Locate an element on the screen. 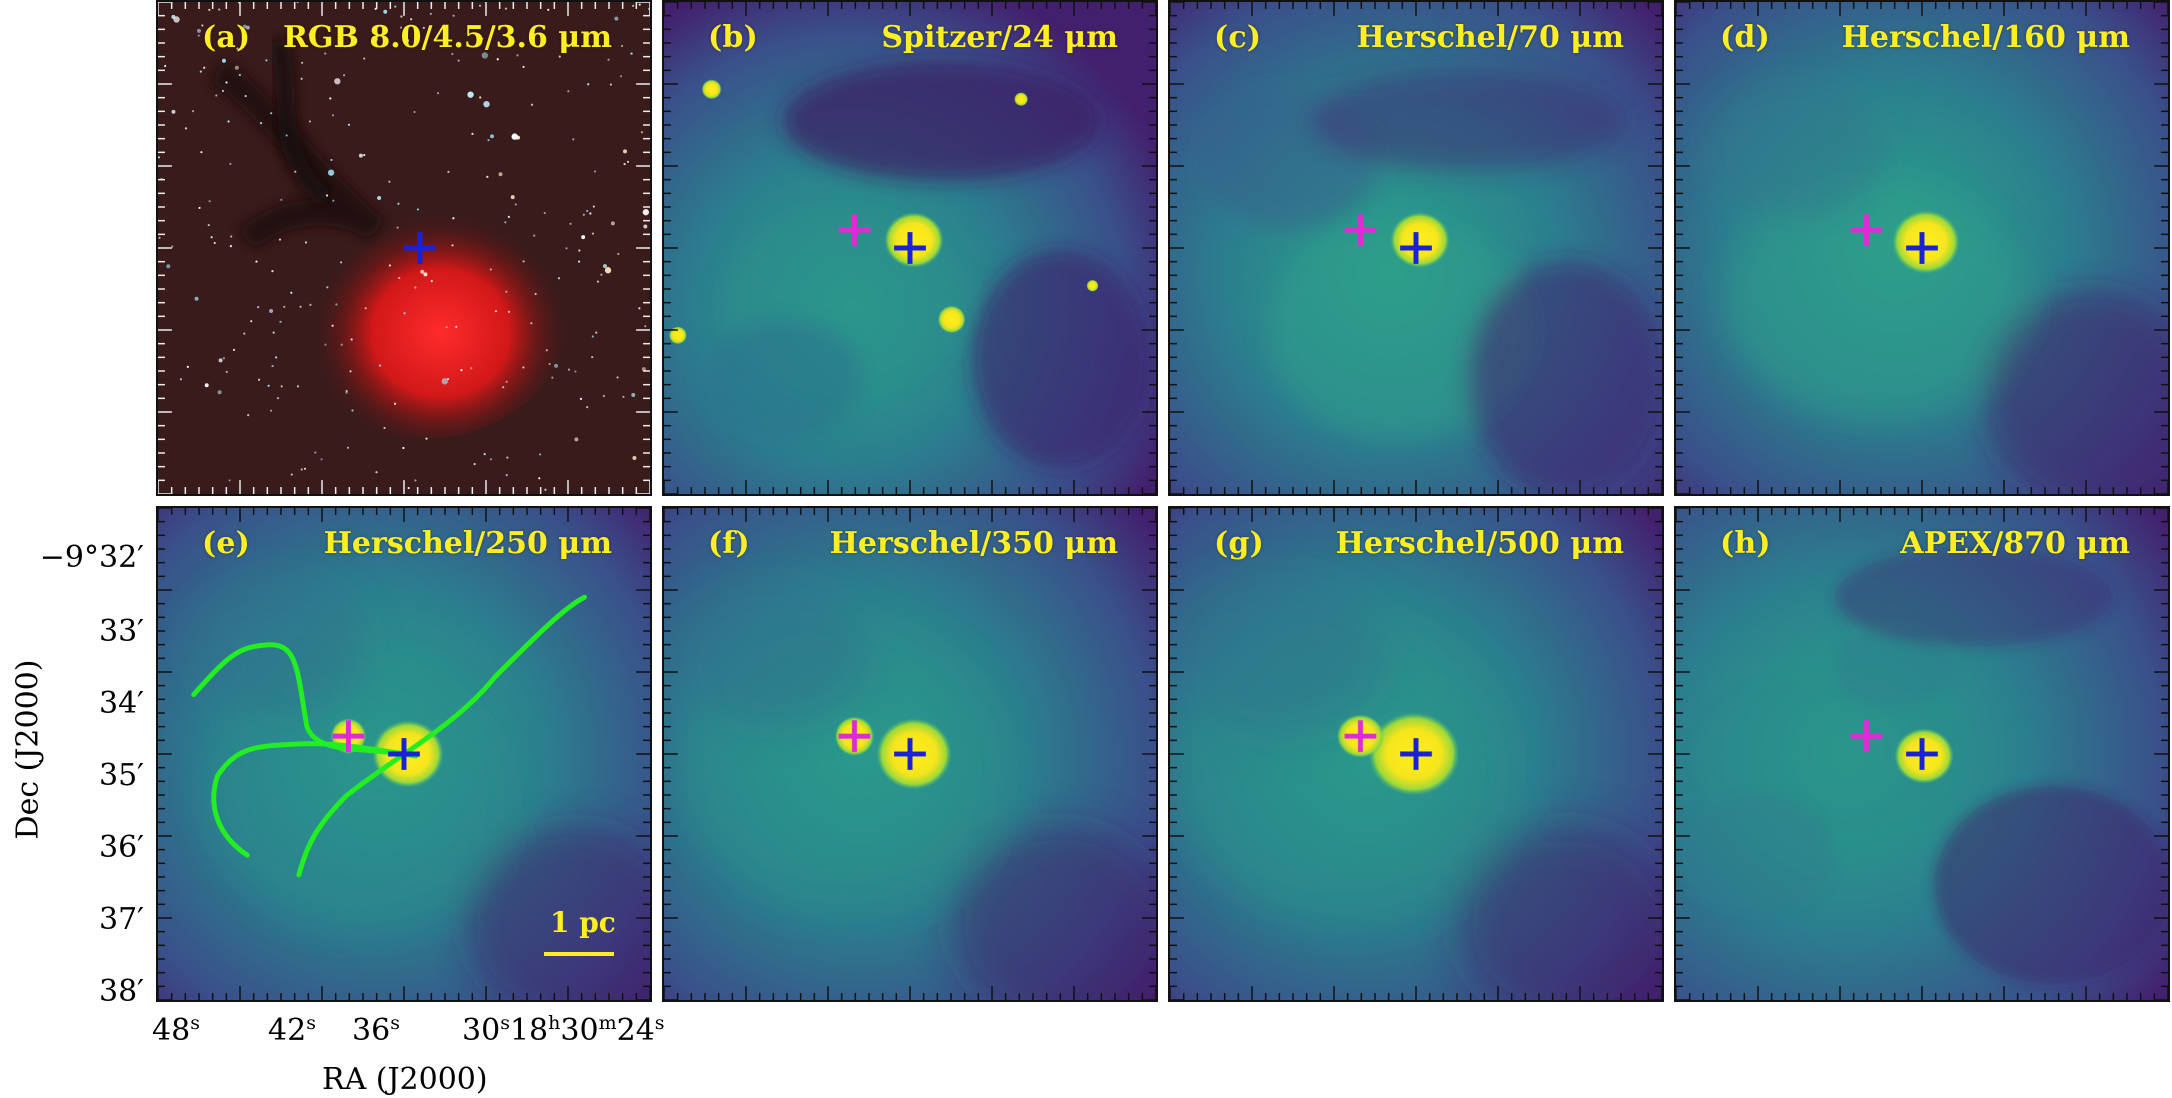 This screenshot has width=2172, height=1098. panel-tag: (f) is located at coordinates (729, 543).